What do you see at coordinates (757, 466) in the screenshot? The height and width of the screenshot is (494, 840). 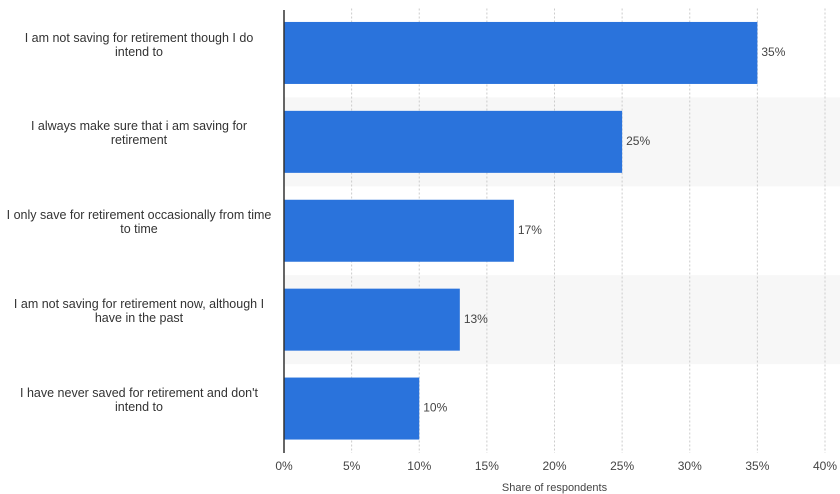 I see `x-tick-label: 35%` at bounding box center [757, 466].